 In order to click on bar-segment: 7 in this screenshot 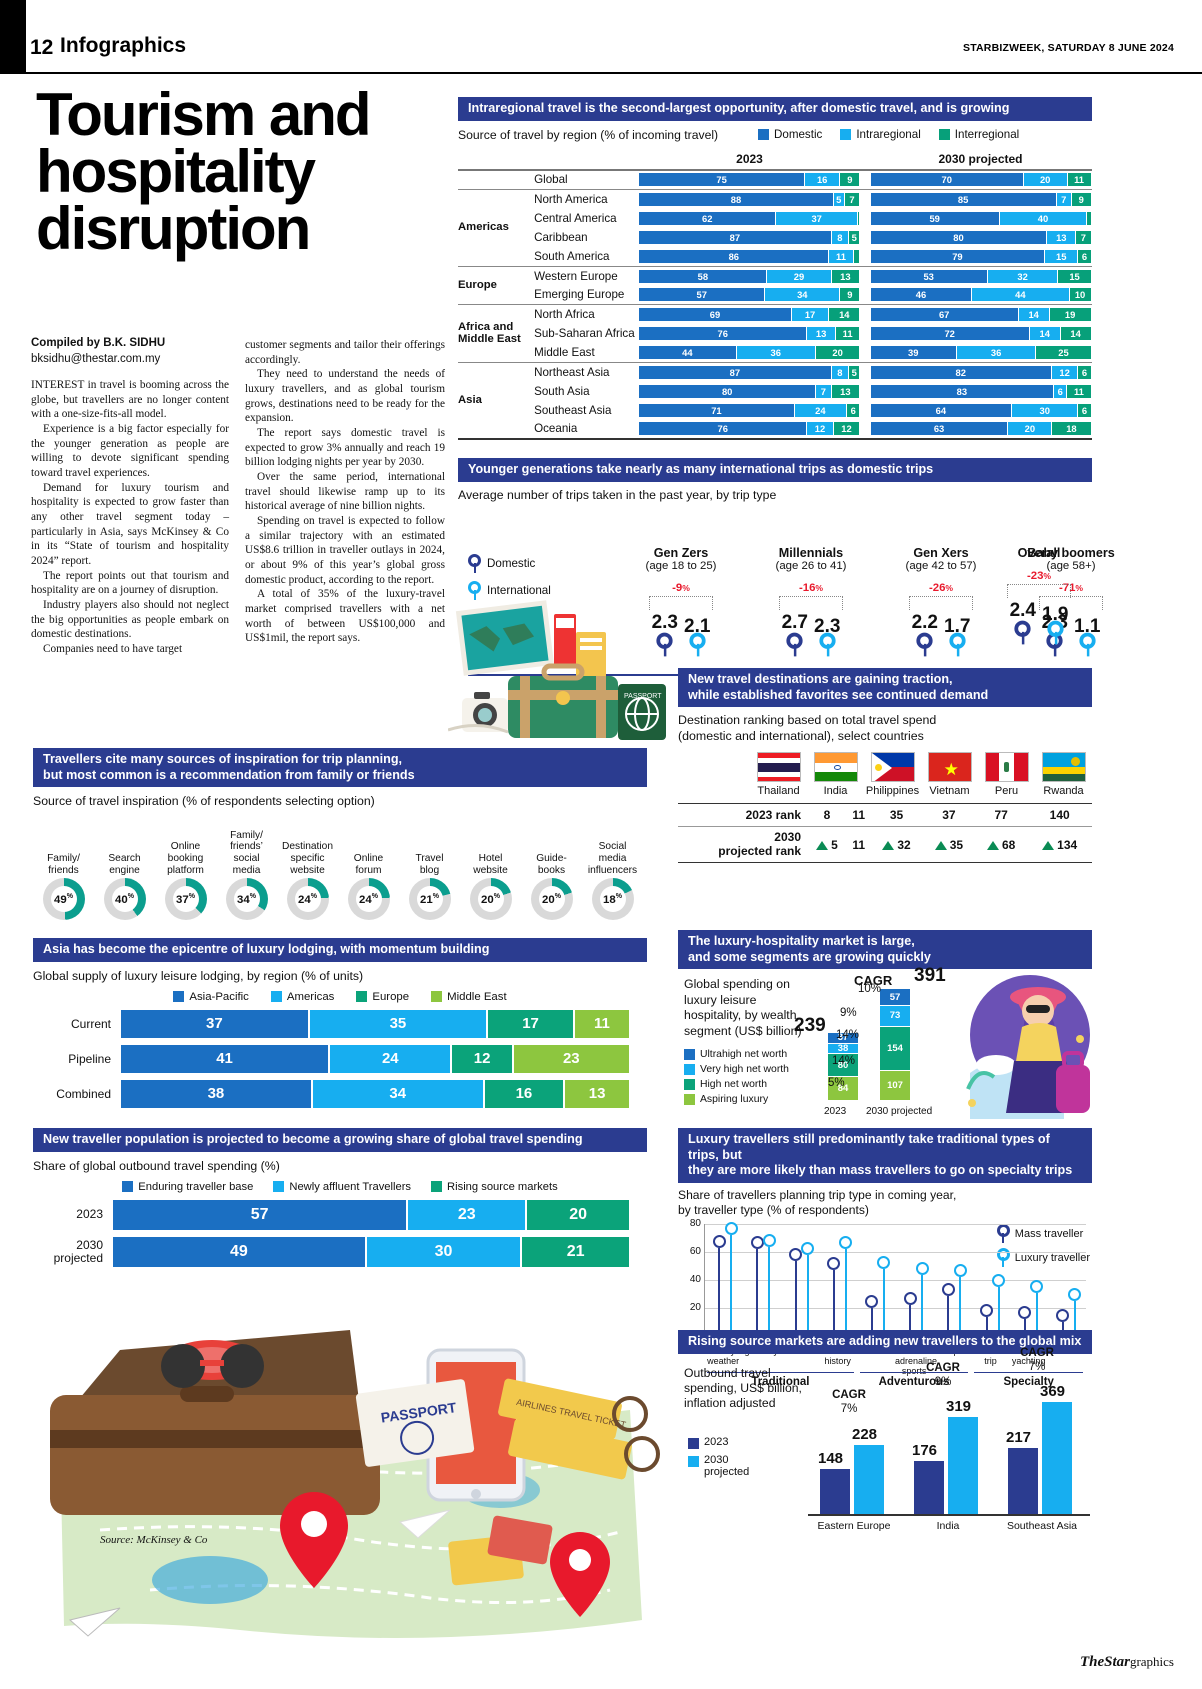, I will do `click(824, 391)`.